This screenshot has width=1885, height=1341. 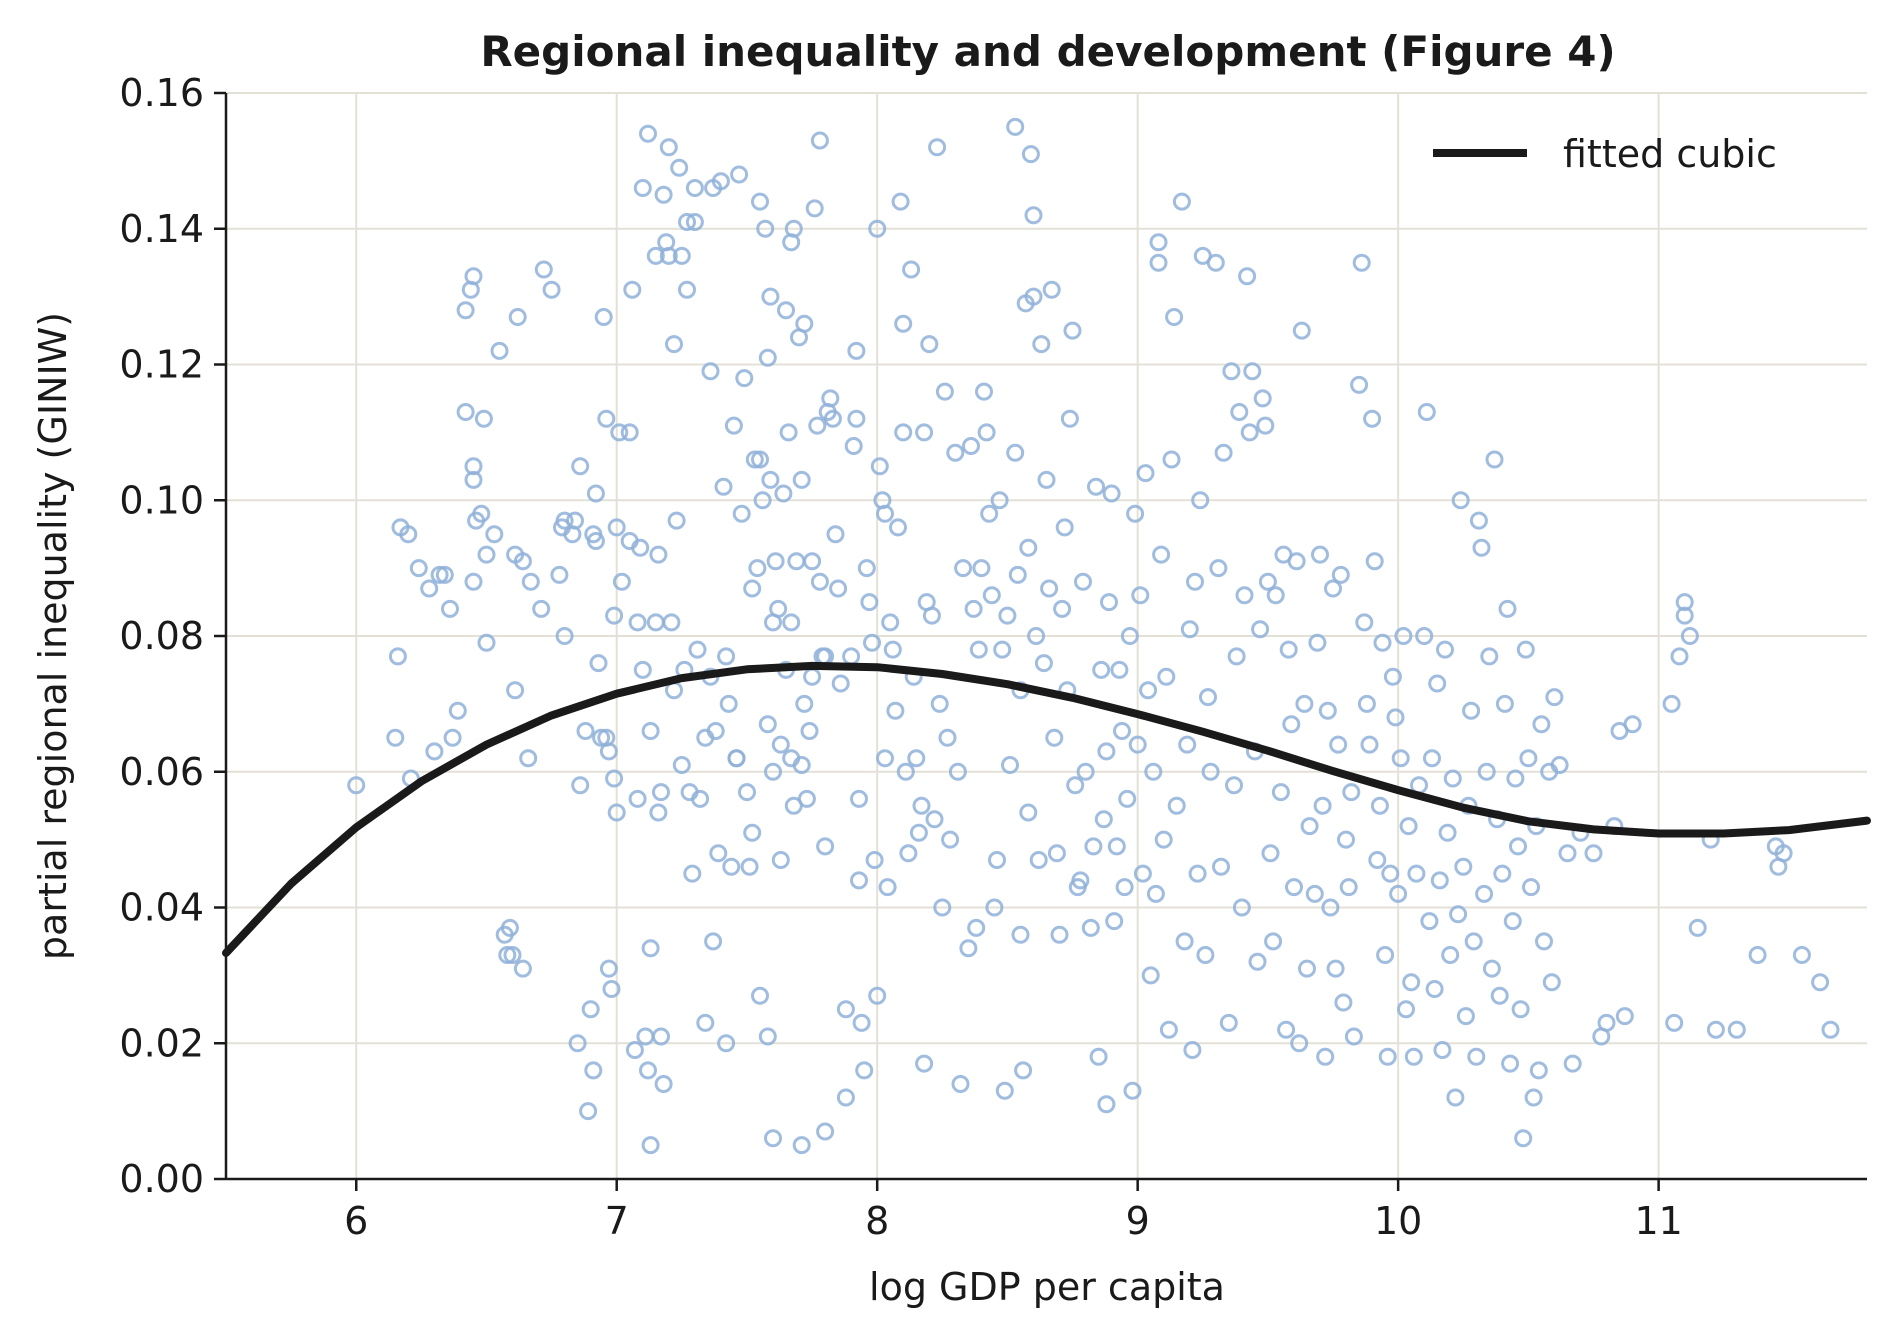 What do you see at coordinates (161, 1179) in the screenshot?
I see `y-tick-label: 0.00` at bounding box center [161, 1179].